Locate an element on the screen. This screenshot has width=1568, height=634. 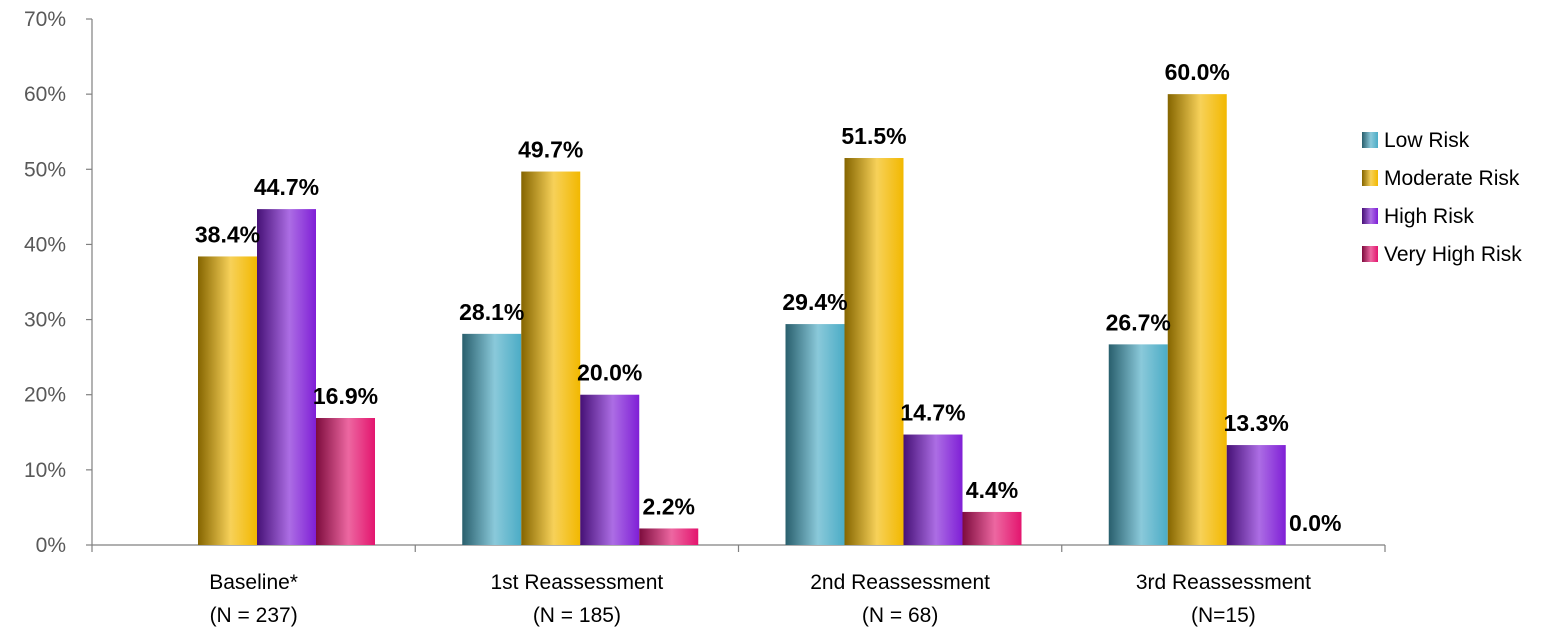
x-tick-label: 3rd Reassessment is located at coordinates (1223, 582).